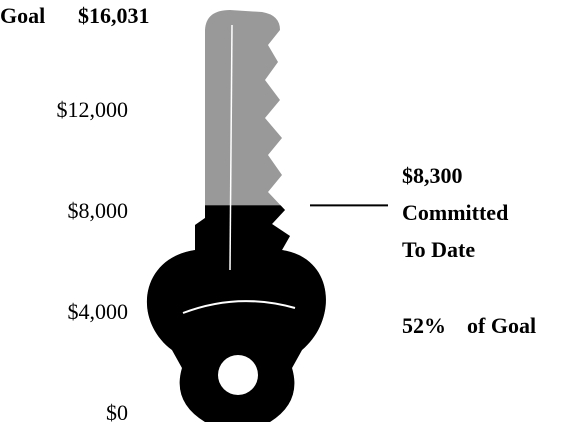 This screenshot has height=425, width=577. What do you see at coordinates (117, 412) in the screenshot?
I see `y-tick-label: $0` at bounding box center [117, 412].